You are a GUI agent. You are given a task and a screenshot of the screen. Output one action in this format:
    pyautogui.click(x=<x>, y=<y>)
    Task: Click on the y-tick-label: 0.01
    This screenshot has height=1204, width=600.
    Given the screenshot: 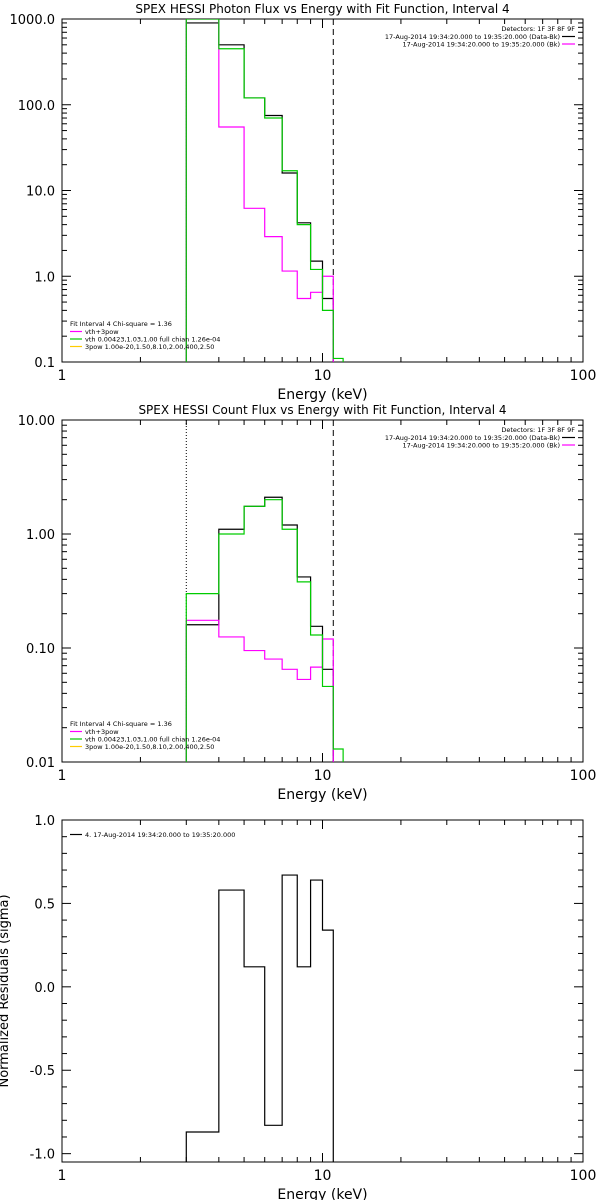 What is the action you would take?
    pyautogui.click(x=40, y=763)
    